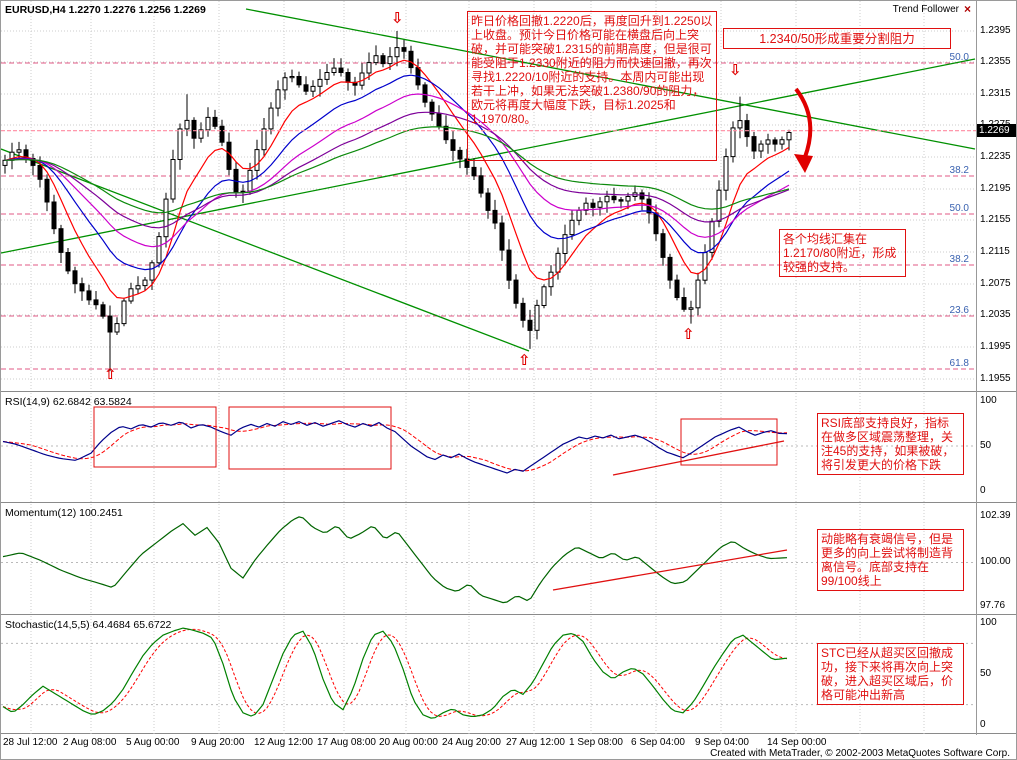 The width and height of the screenshot is (1017, 760). What do you see at coordinates (960, 363) in the screenshot?
I see `svg-text: 61.8` at bounding box center [960, 363].